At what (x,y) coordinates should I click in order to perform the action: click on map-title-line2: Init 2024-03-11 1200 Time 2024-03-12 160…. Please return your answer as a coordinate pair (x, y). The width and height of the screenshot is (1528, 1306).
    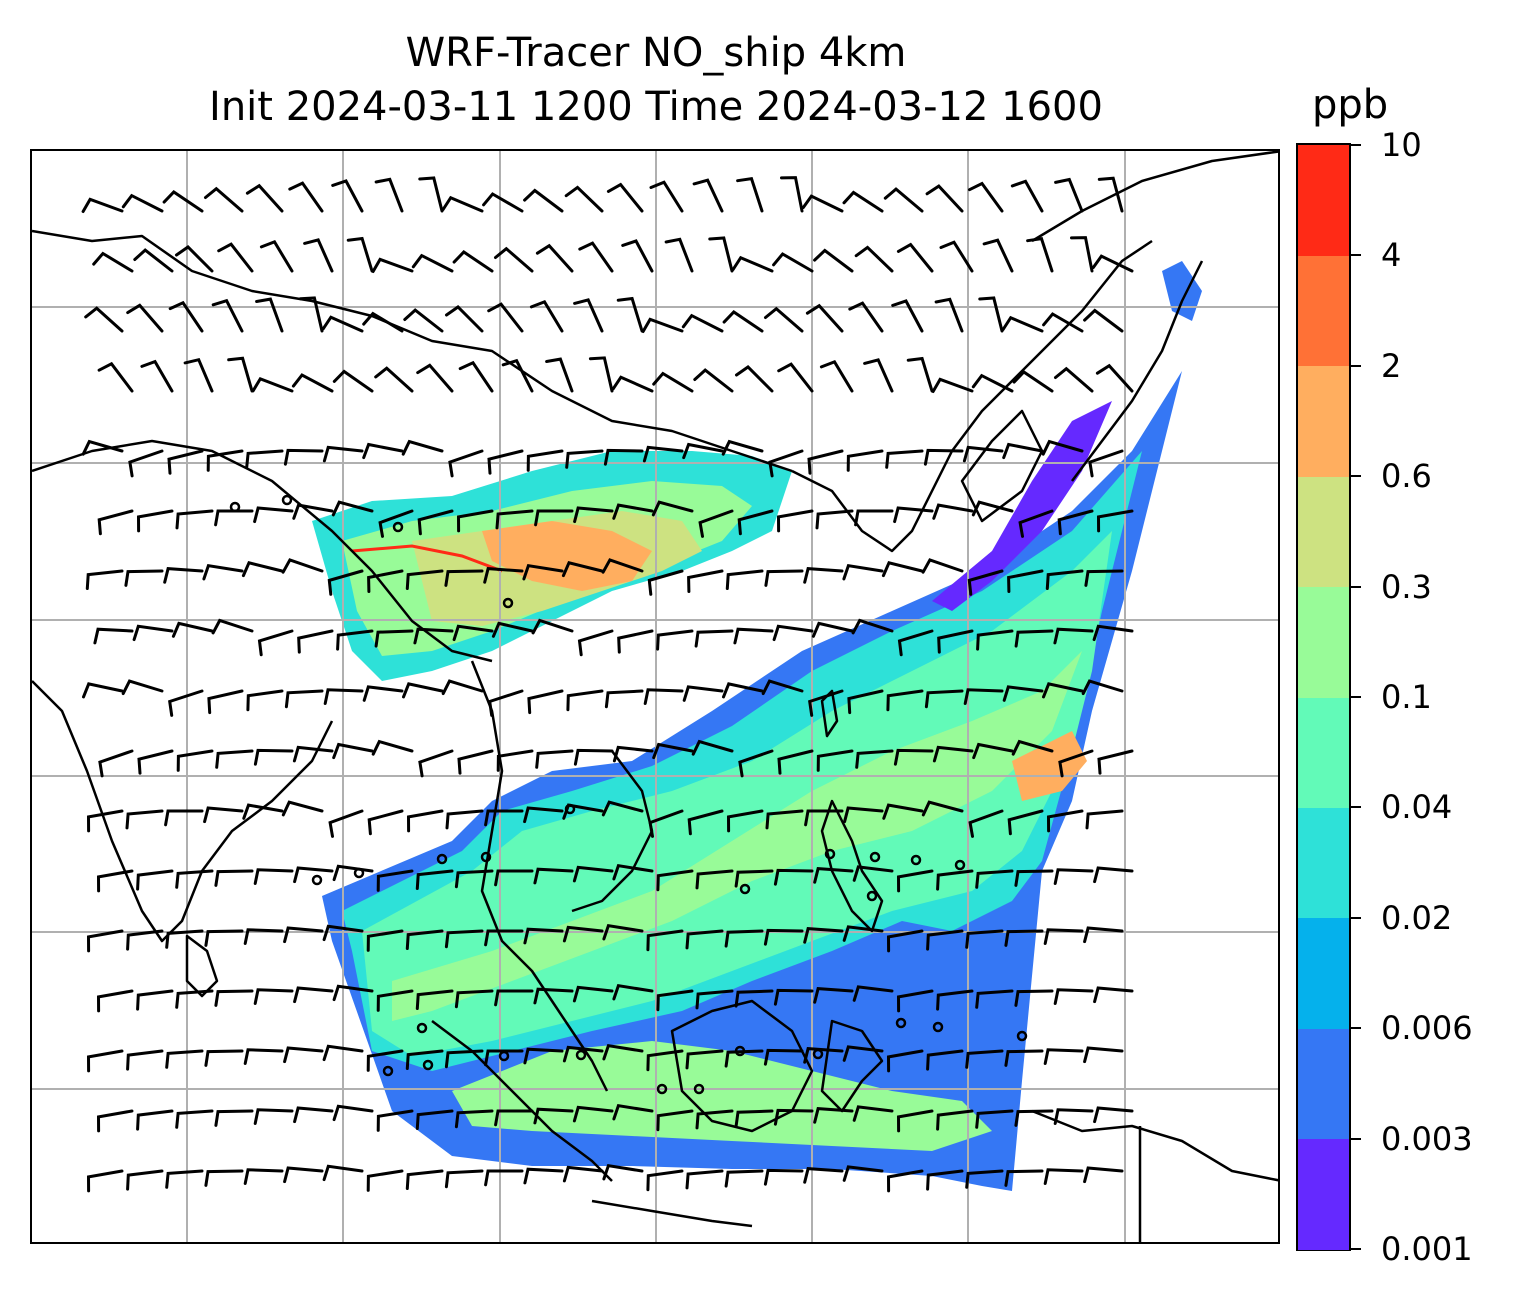
    Looking at the image, I should click on (656, 107).